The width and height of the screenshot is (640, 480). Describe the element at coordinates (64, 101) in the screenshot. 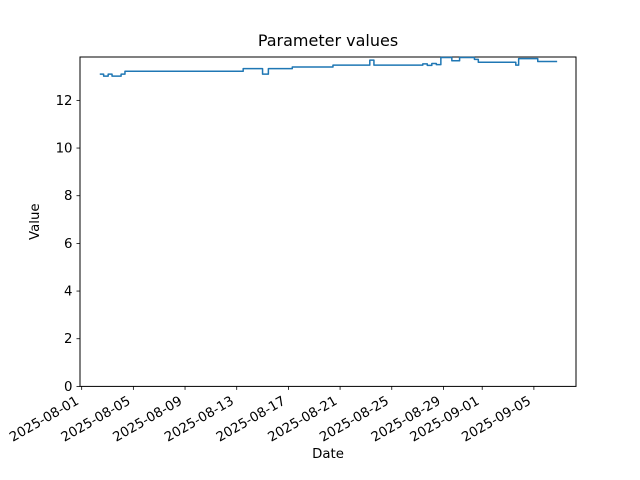

I see `y-tick-label: 12` at that location.